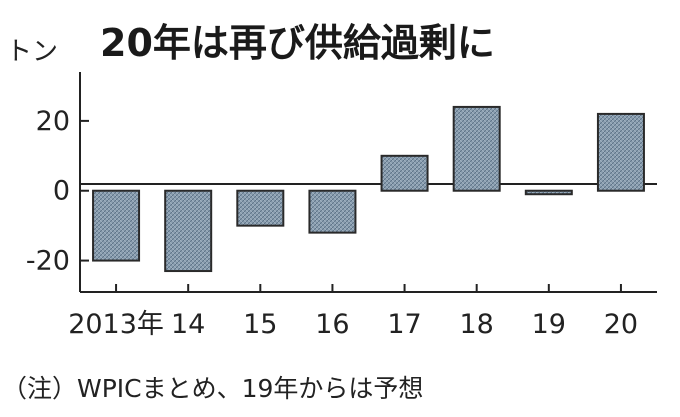 The height and width of the screenshot is (417, 680). Describe the element at coordinates (297, 43) in the screenshot. I see `chart-title: 20年は再び供給過剰に` at that location.